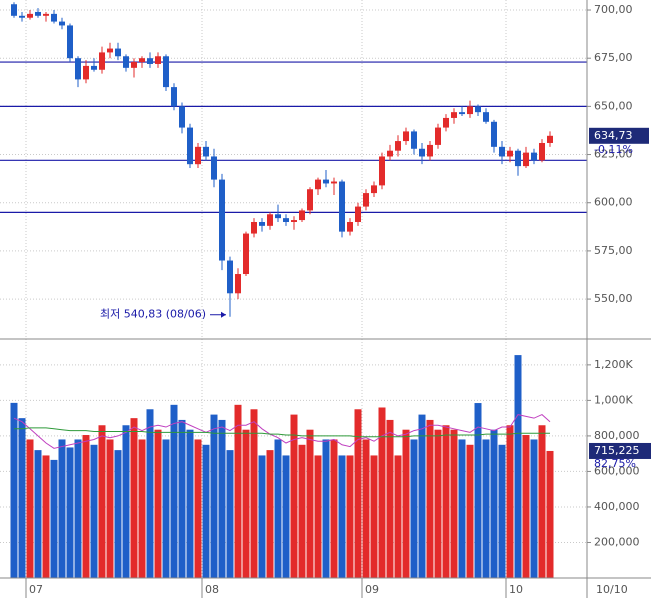 The image size is (651, 598). I want to click on y-tick-label: 675,00, so click(613, 57).